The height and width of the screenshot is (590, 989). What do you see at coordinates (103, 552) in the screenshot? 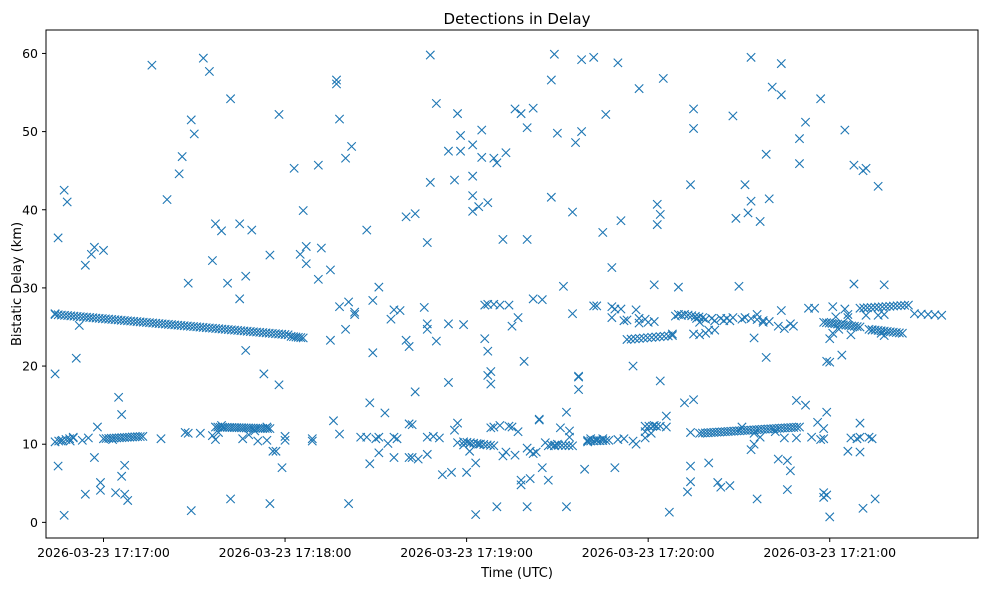
I see `x-tick-label-0: 2026-03-23 17:17:00` at bounding box center [103, 552].